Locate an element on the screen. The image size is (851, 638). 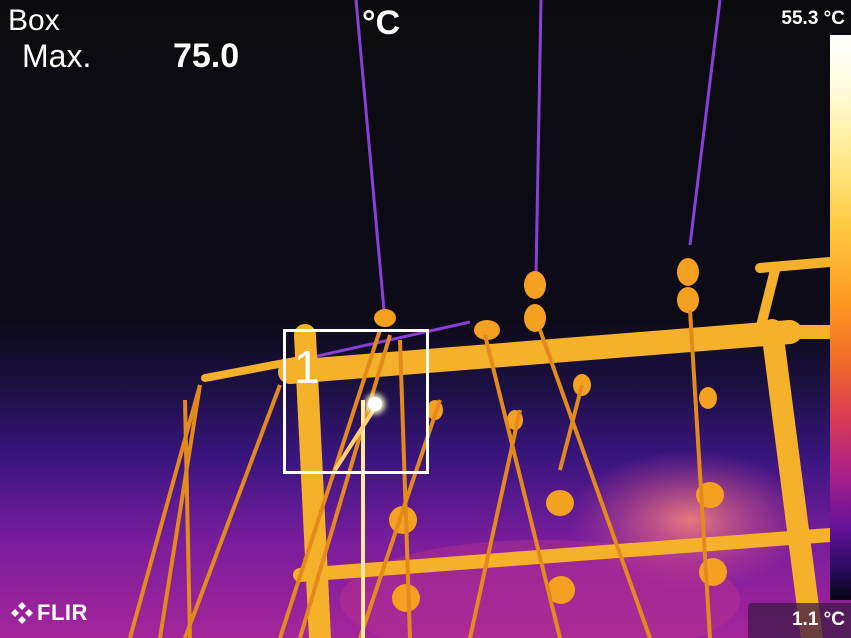
scale-min-background is located at coordinates (799, 620).